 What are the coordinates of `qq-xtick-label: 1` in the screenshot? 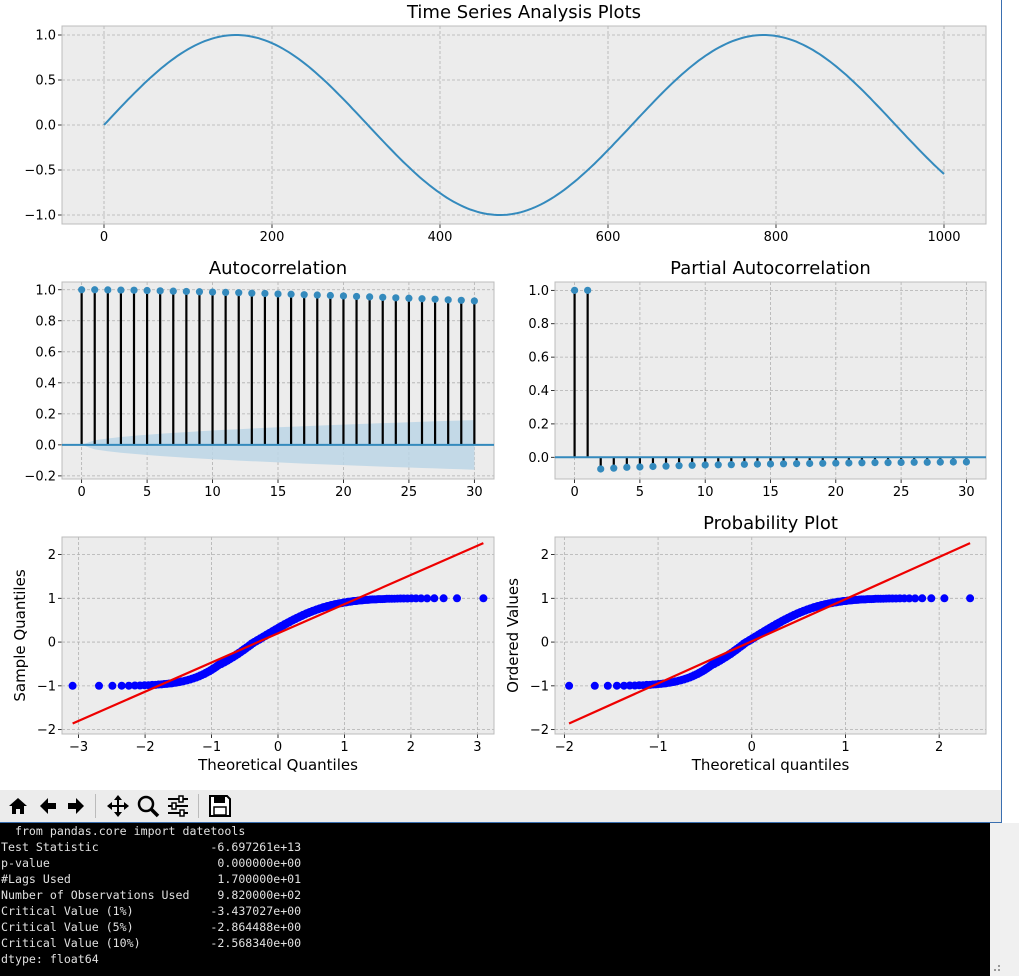 It's located at (344, 747).